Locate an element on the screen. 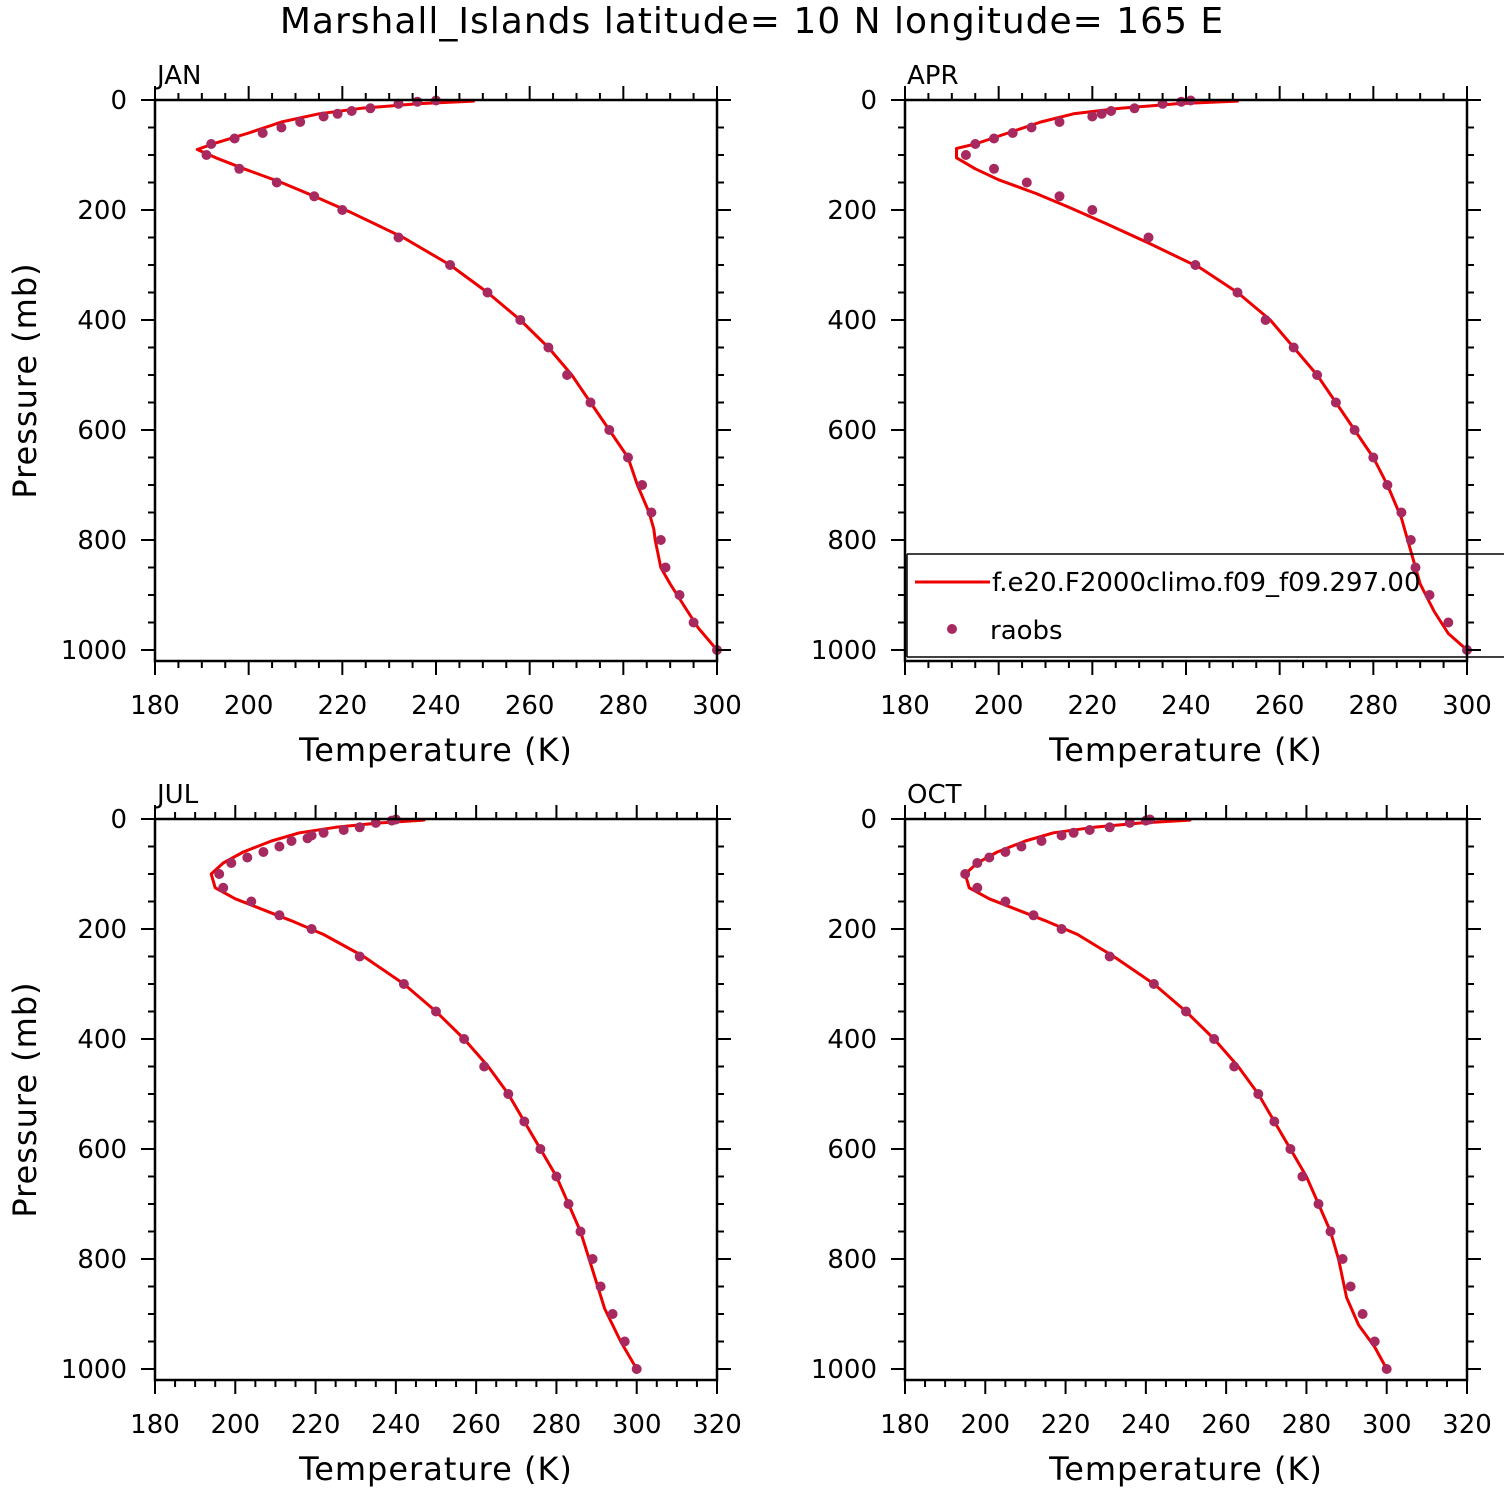 The height and width of the screenshot is (1492, 1504). x-tick-label: 300 is located at coordinates (1467, 706).